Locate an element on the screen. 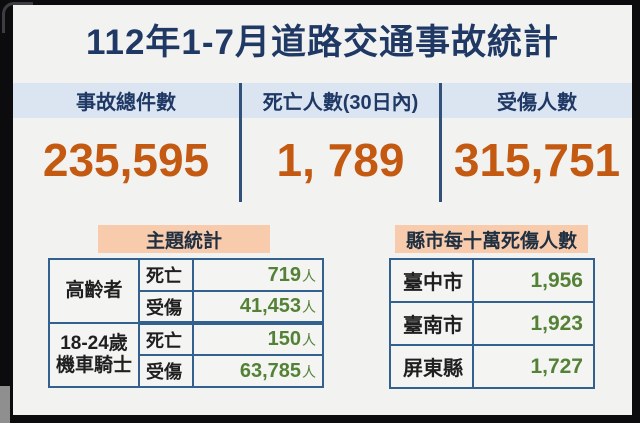 The height and width of the screenshot is (423, 640). county-value-cell: 1,956 is located at coordinates (533, 280).